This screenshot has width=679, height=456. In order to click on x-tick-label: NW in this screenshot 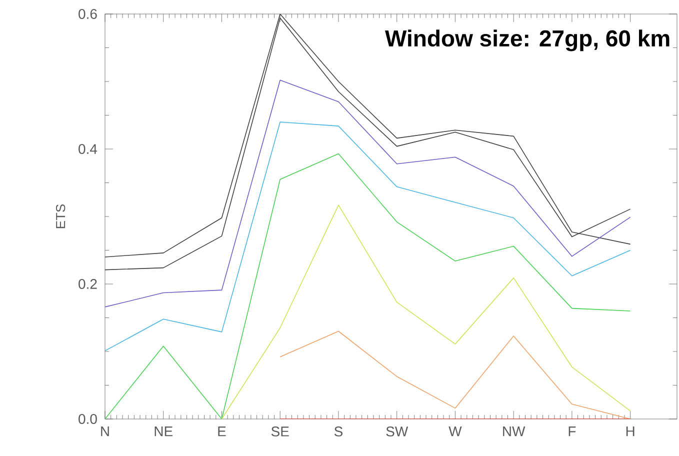, I will do `click(514, 431)`.